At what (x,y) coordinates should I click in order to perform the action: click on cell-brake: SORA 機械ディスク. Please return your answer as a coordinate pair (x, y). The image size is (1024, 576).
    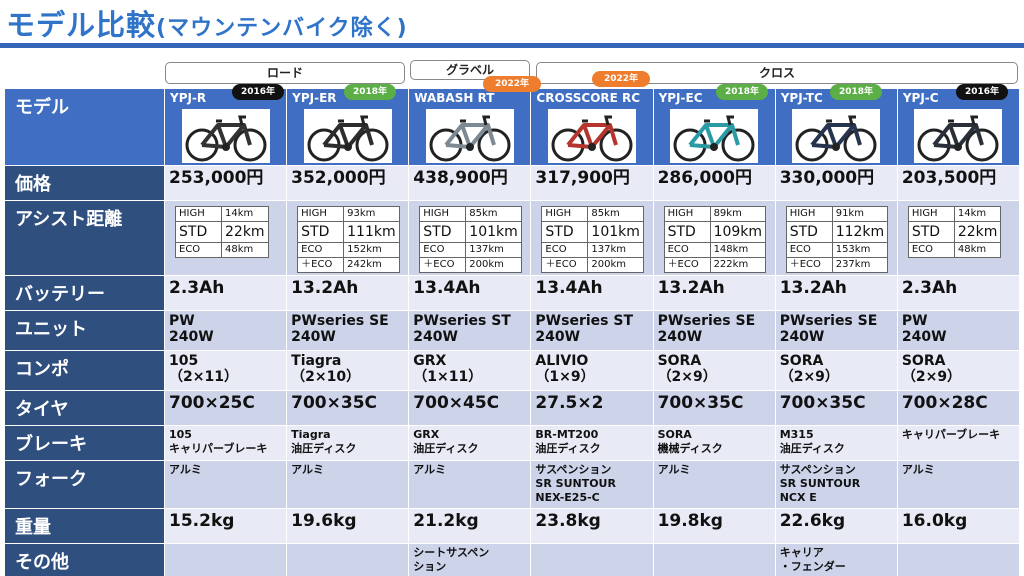
    Looking at the image, I should click on (714, 443).